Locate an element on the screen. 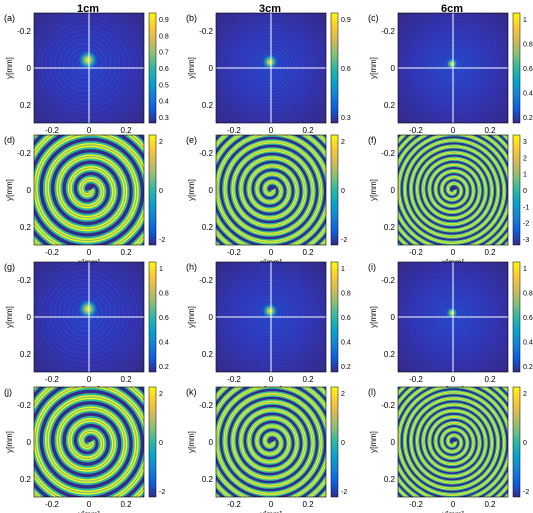  panel-label: (h) is located at coordinates (191, 267).